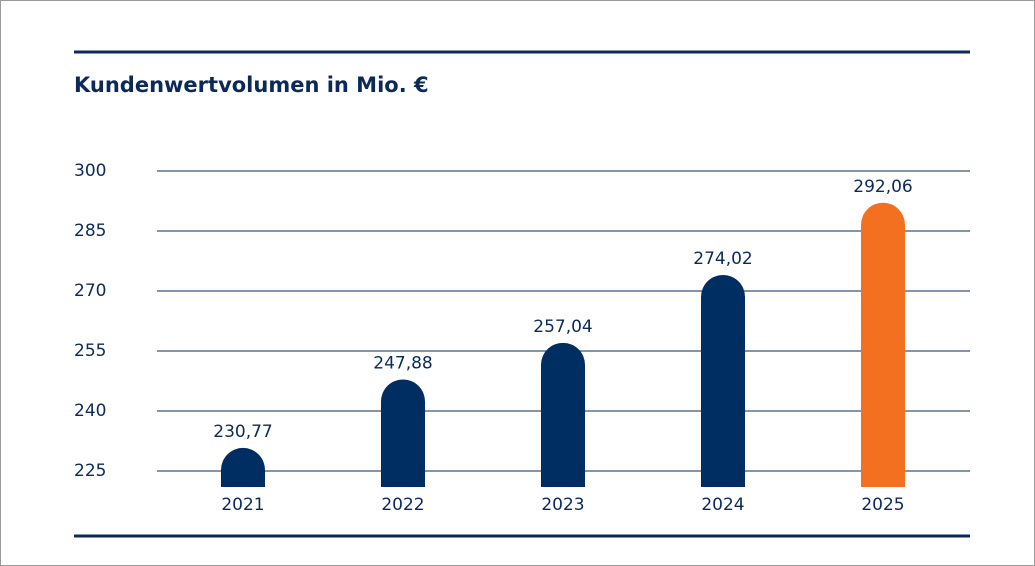  What do you see at coordinates (90, 171) in the screenshot?
I see `y-tick-label: 300` at bounding box center [90, 171].